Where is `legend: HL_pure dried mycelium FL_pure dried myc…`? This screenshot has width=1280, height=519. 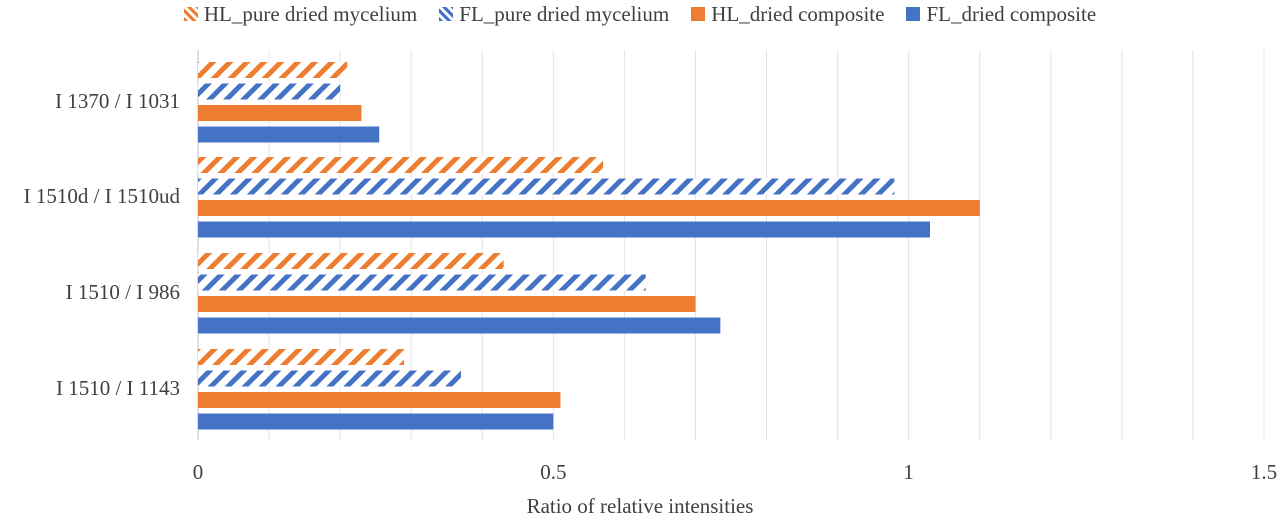 legend: HL_pure dried mycelium FL_pure dried myc… is located at coordinates (640, 14).